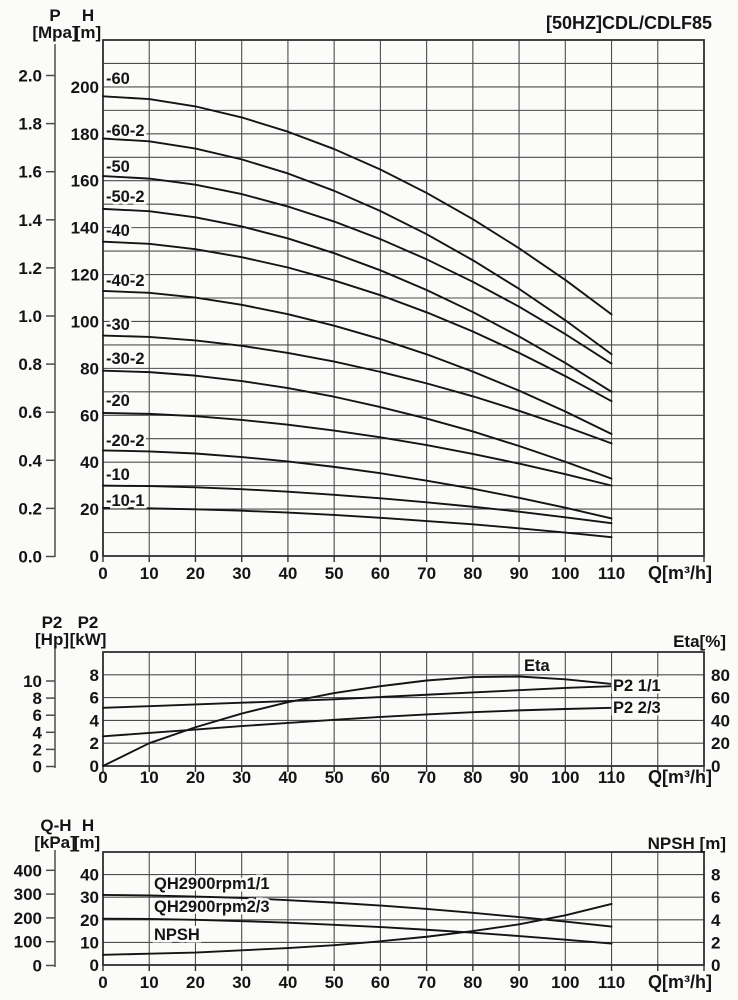 The height and width of the screenshot is (1000, 738). Describe the element at coordinates (715, 766) in the screenshot. I see `right-tick-label: 0` at that location.